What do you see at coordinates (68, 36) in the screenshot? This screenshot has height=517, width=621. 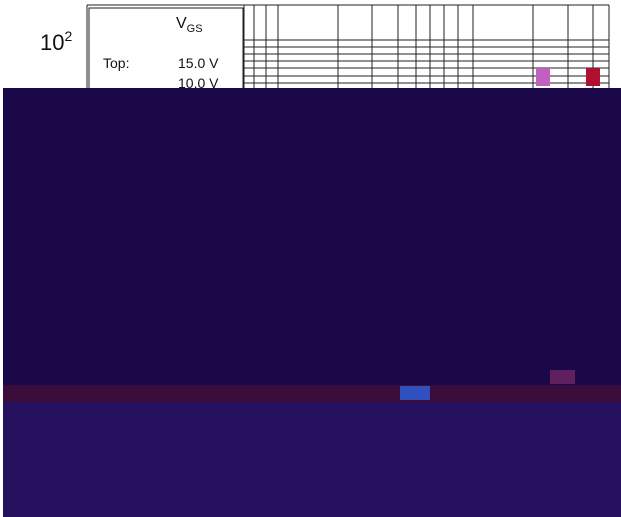 I see `axis-label-exponent: 2` at bounding box center [68, 36].